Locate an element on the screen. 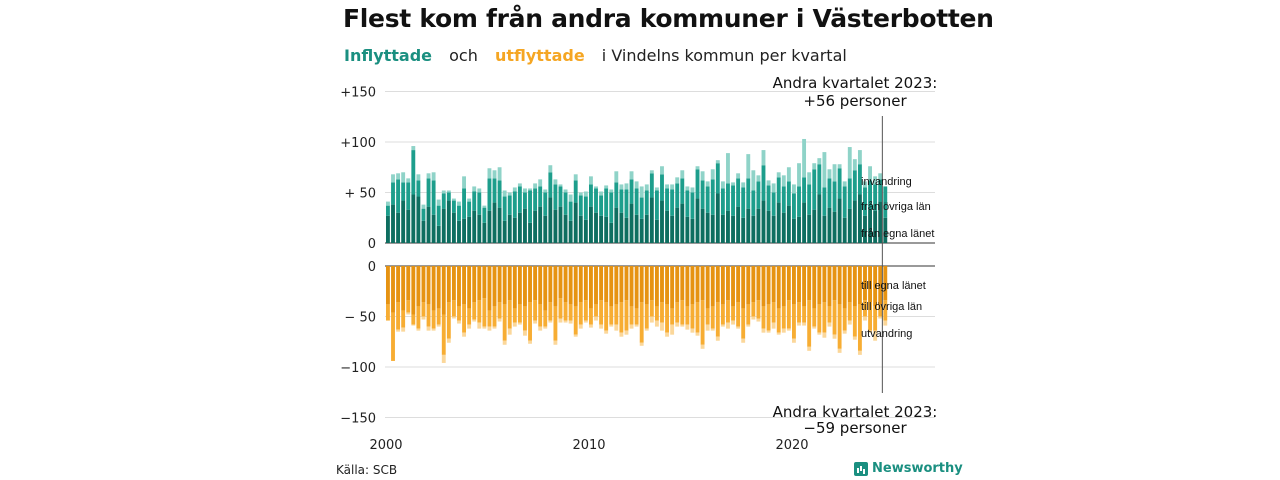 Image resolution: width=1280 pixels, height=480 pixels. annotation-out-line1: Andra kvartalet 2023: is located at coordinates (855, 412).